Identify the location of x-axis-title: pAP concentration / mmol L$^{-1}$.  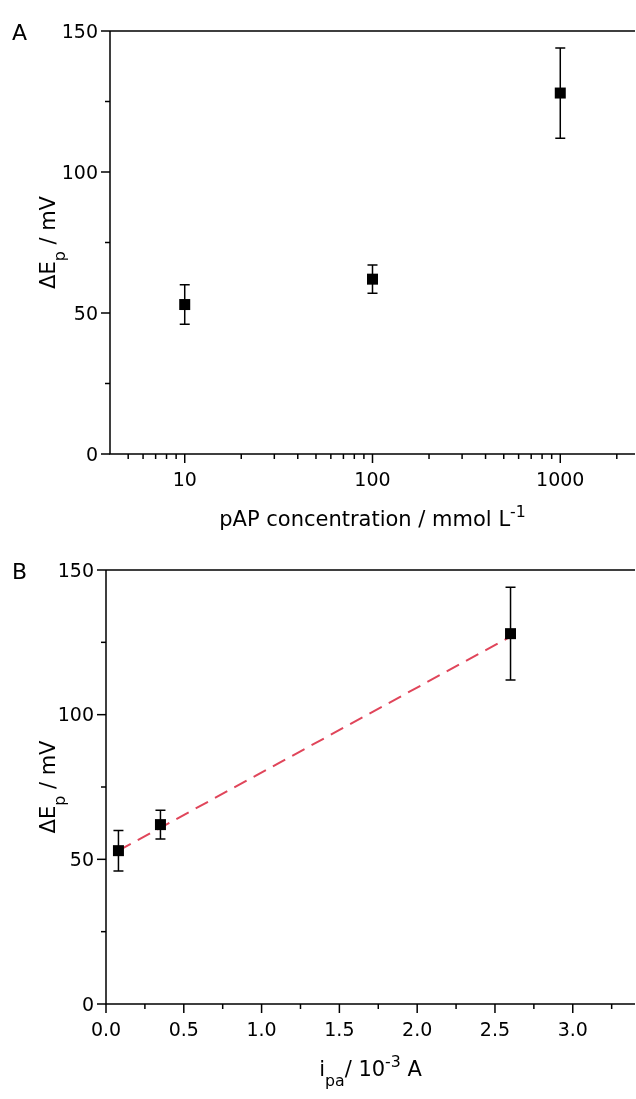
(372, 516).